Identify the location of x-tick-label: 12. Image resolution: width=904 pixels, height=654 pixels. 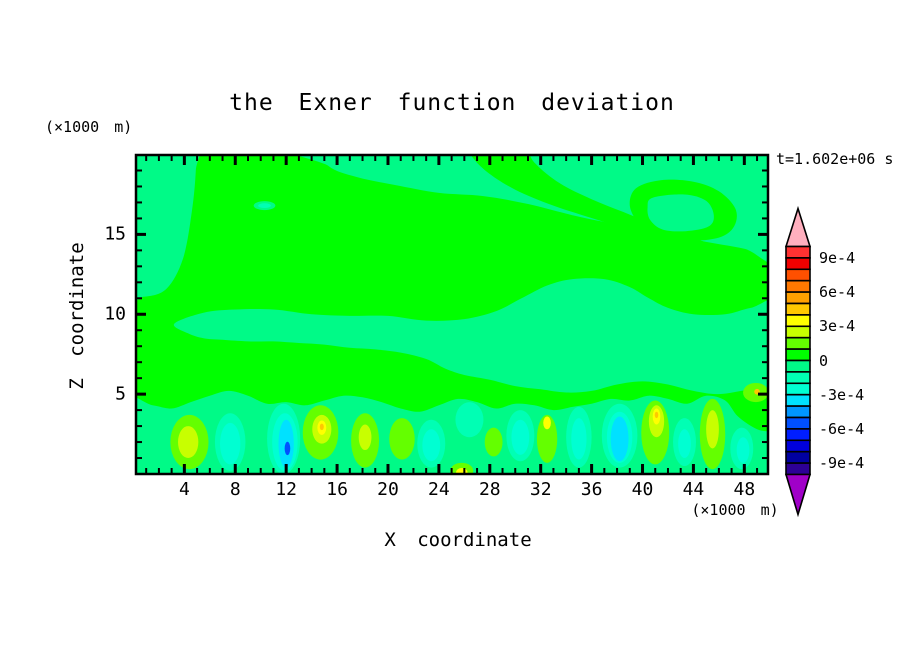
(286, 489).